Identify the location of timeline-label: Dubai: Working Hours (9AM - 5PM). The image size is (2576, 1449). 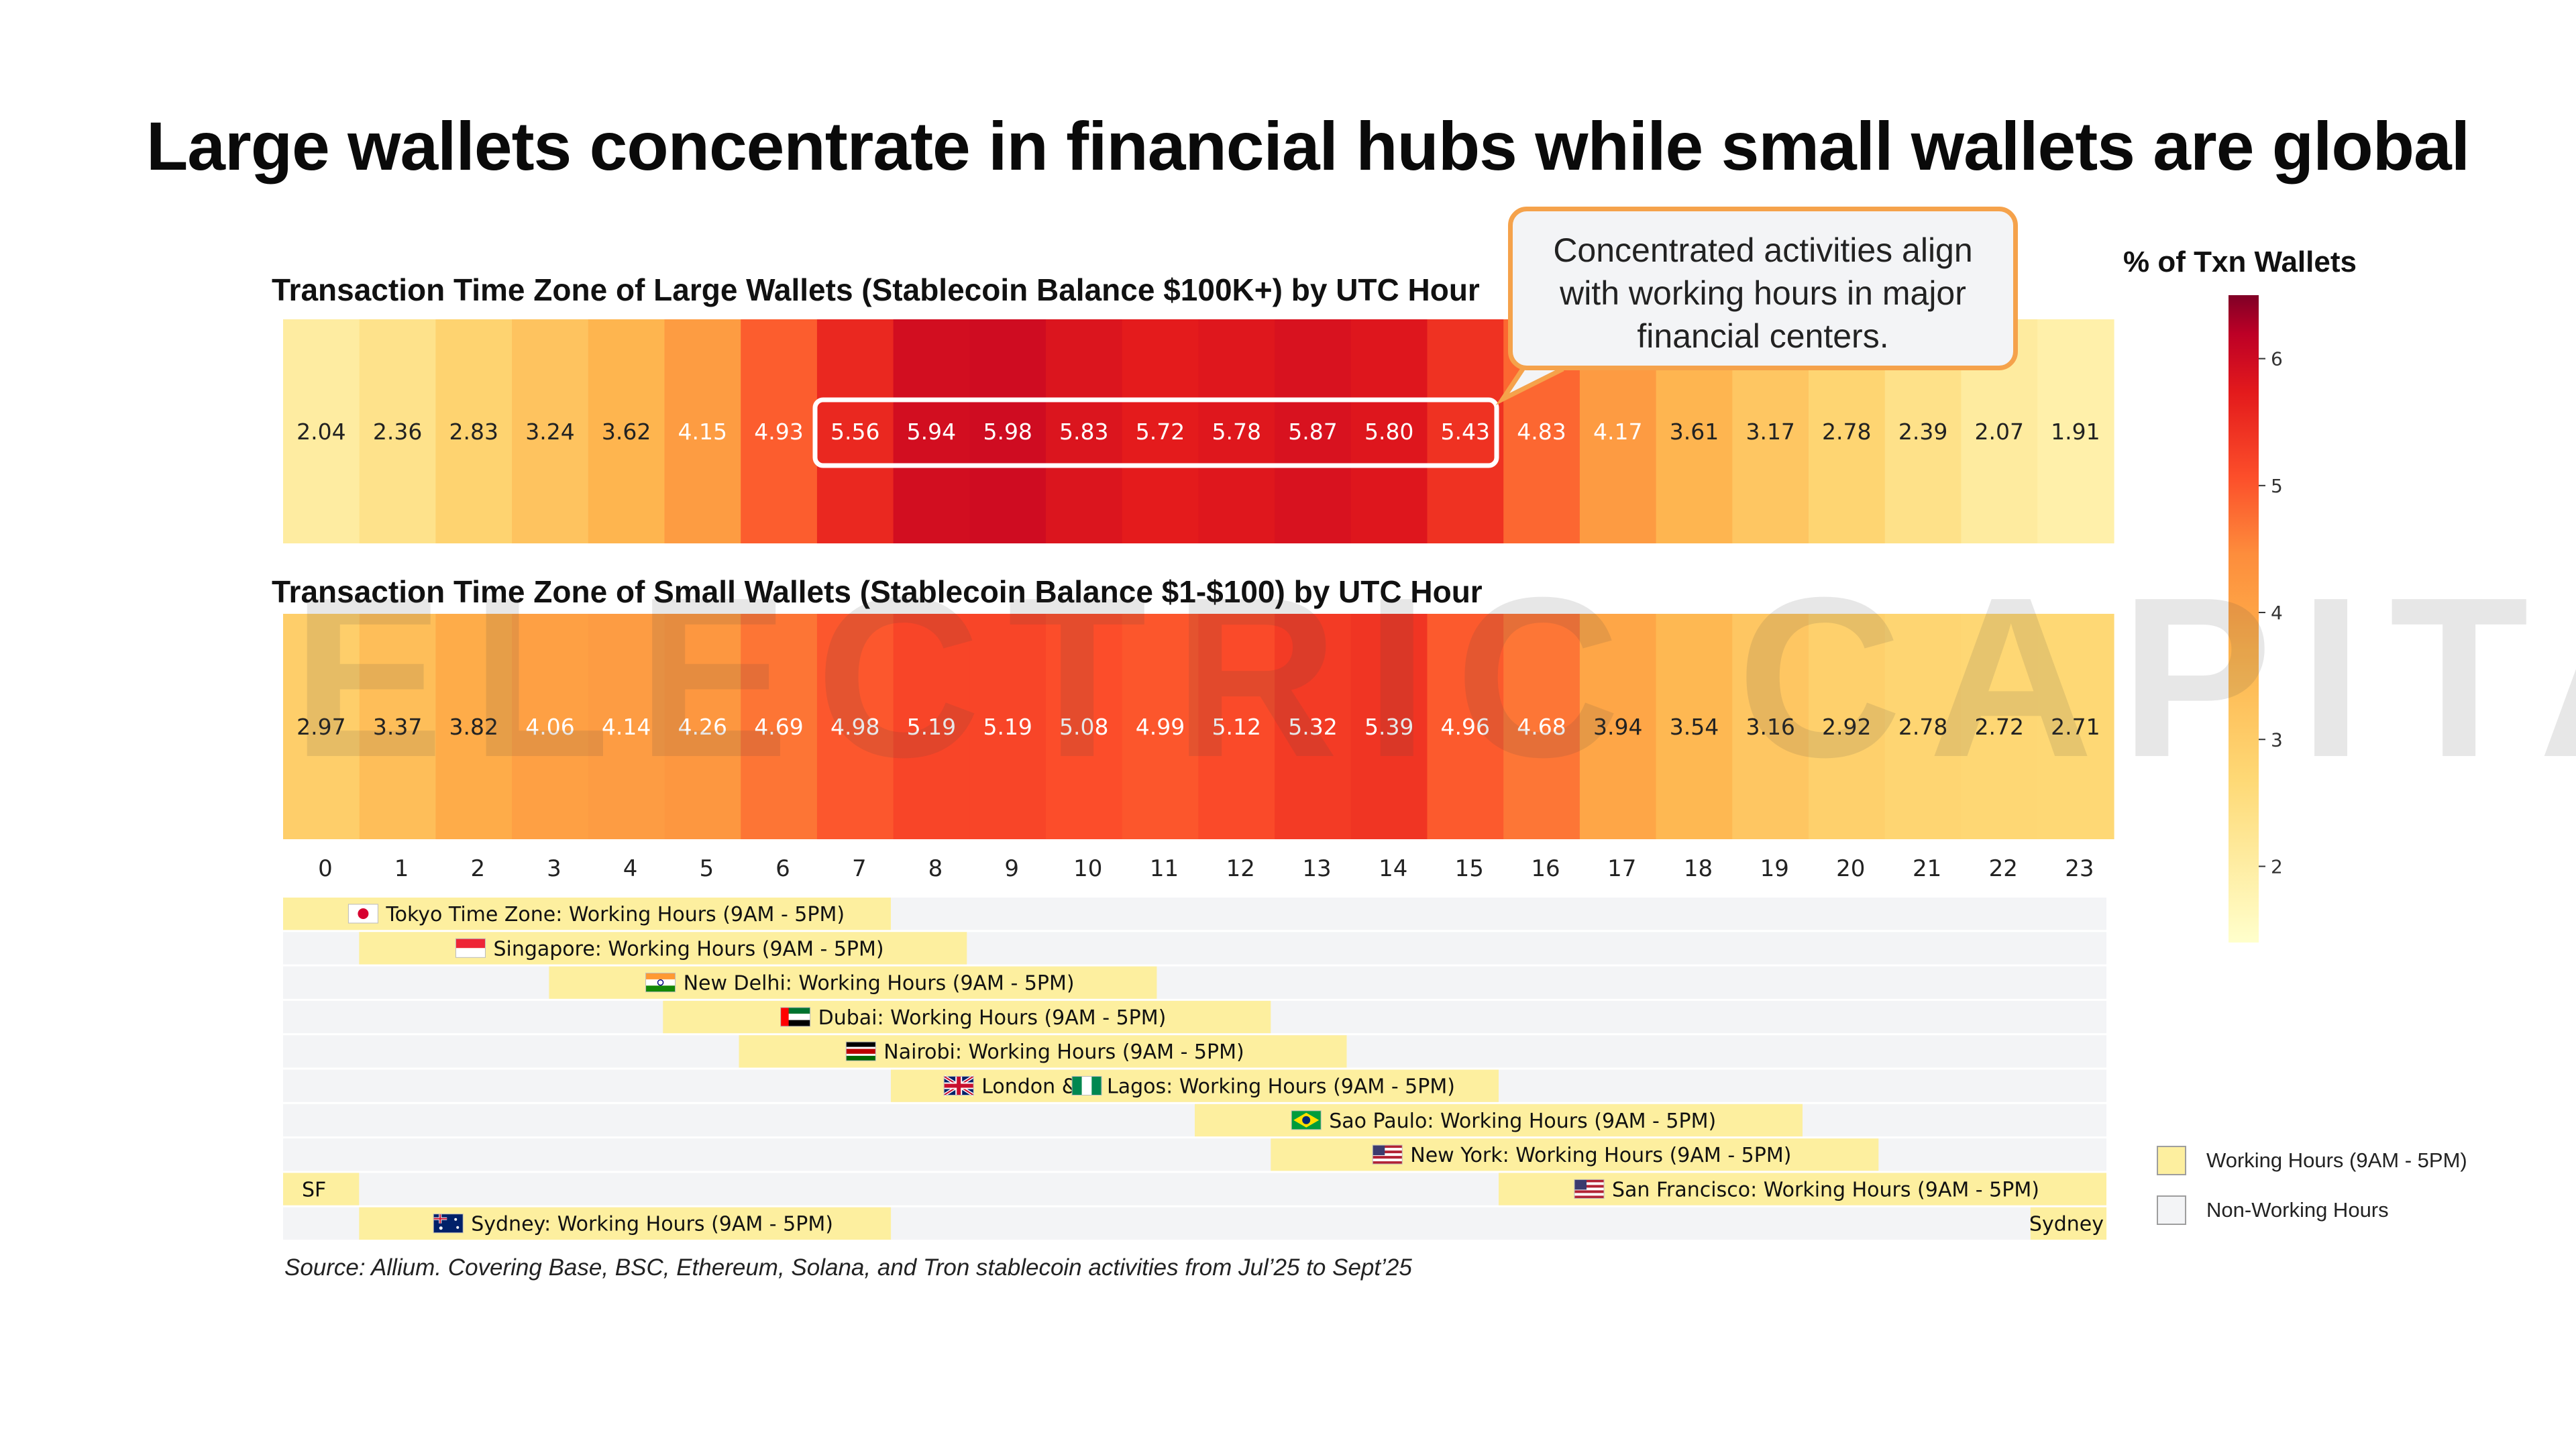
(992, 1018).